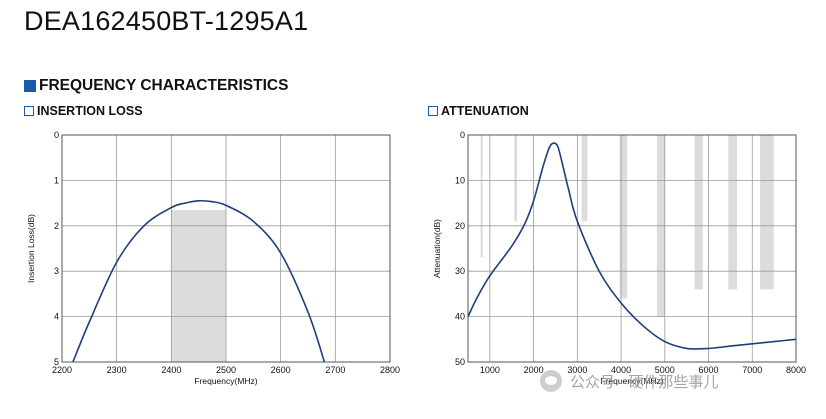 This screenshot has width=826, height=419. Describe the element at coordinates (460, 180) in the screenshot. I see `y-tick-label: 10` at that location.